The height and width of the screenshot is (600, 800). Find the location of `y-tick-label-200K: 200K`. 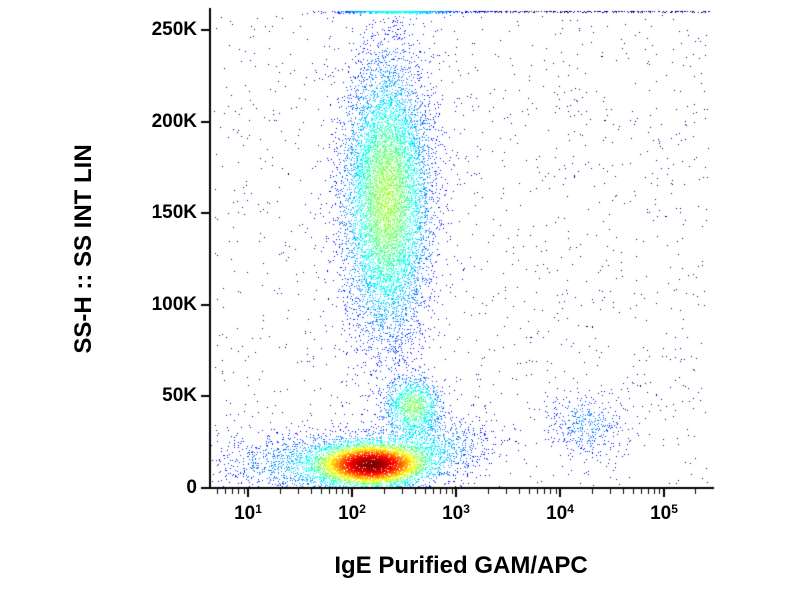

y-tick-label-200K: 200K is located at coordinates (174, 121).